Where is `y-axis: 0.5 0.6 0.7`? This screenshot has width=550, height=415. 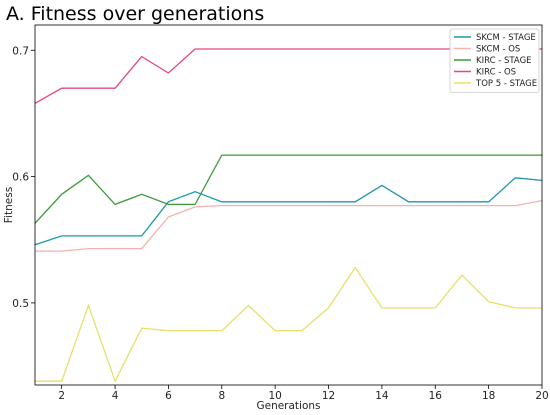
y-axis: 0.5 0.6 0.7 is located at coordinates (23, 177).